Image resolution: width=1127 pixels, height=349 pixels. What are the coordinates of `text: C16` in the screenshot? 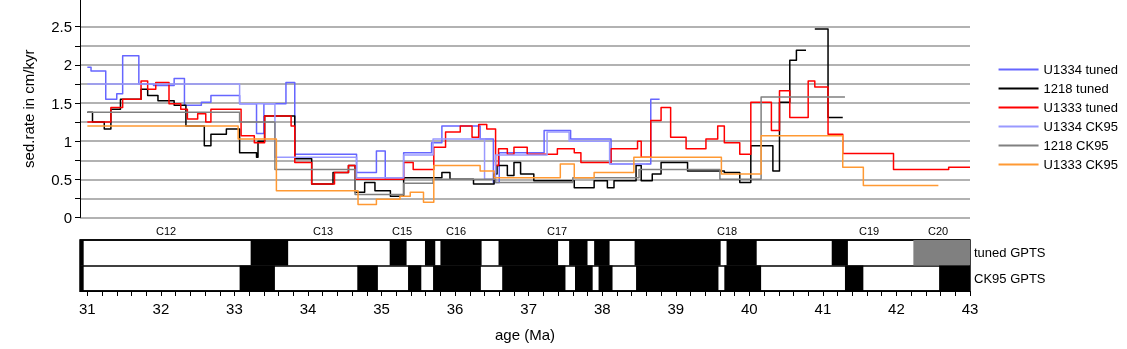 It's located at (456, 230).